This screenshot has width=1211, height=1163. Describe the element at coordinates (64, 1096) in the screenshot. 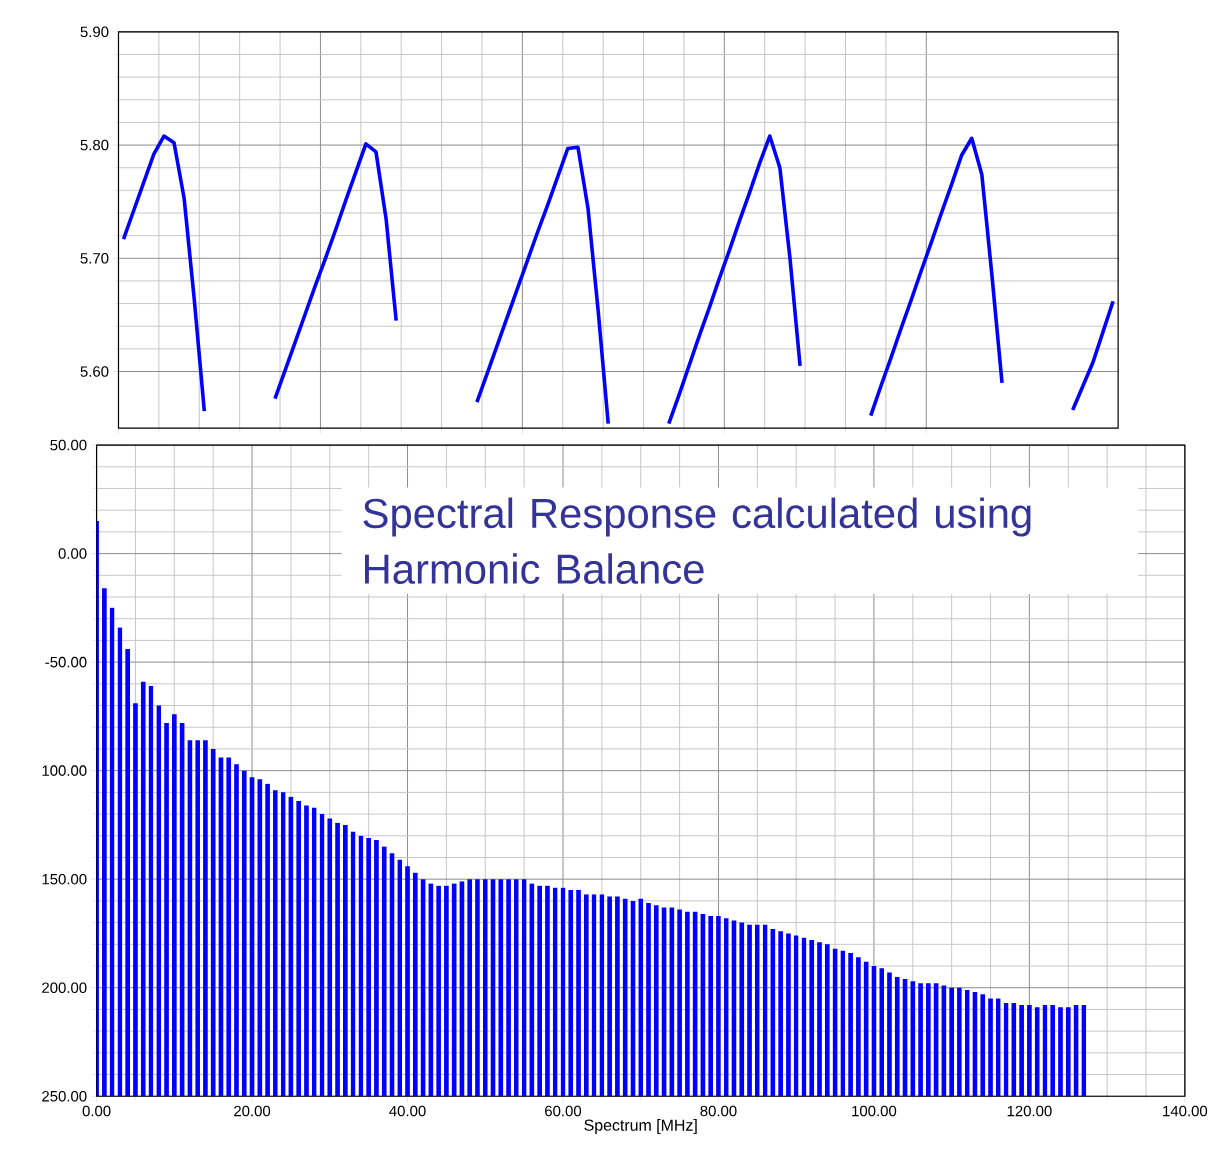

I see `y-tick-label: 250.00` at that location.